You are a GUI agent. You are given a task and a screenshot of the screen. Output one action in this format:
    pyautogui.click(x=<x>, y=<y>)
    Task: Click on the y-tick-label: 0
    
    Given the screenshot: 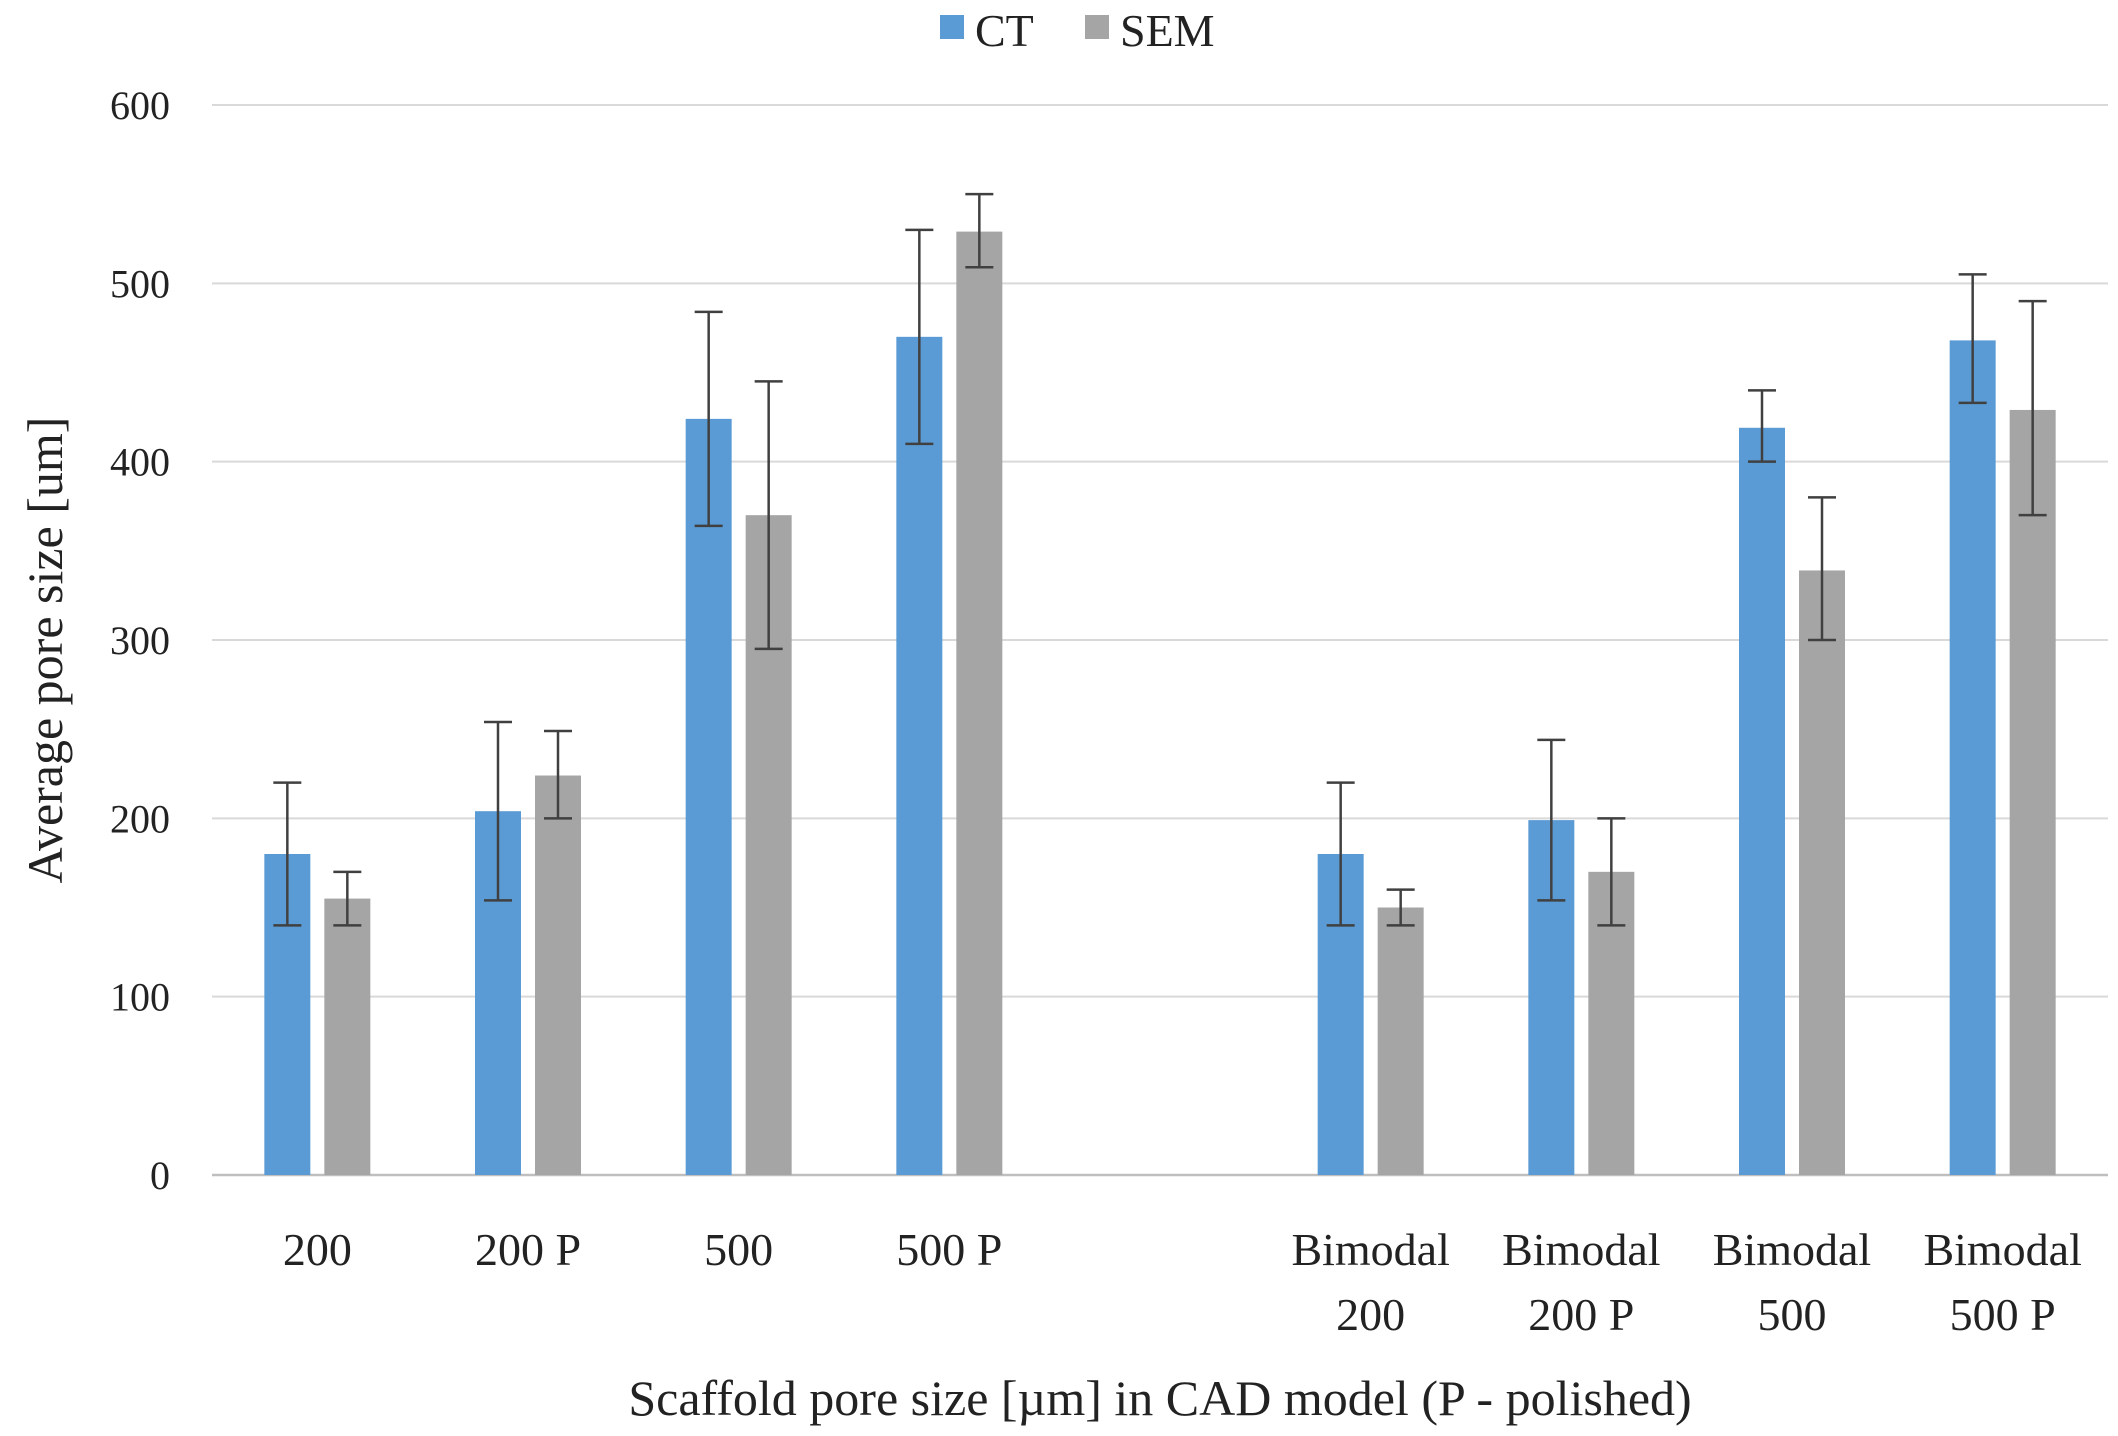 What is the action you would take?
    pyautogui.click(x=160, y=1175)
    